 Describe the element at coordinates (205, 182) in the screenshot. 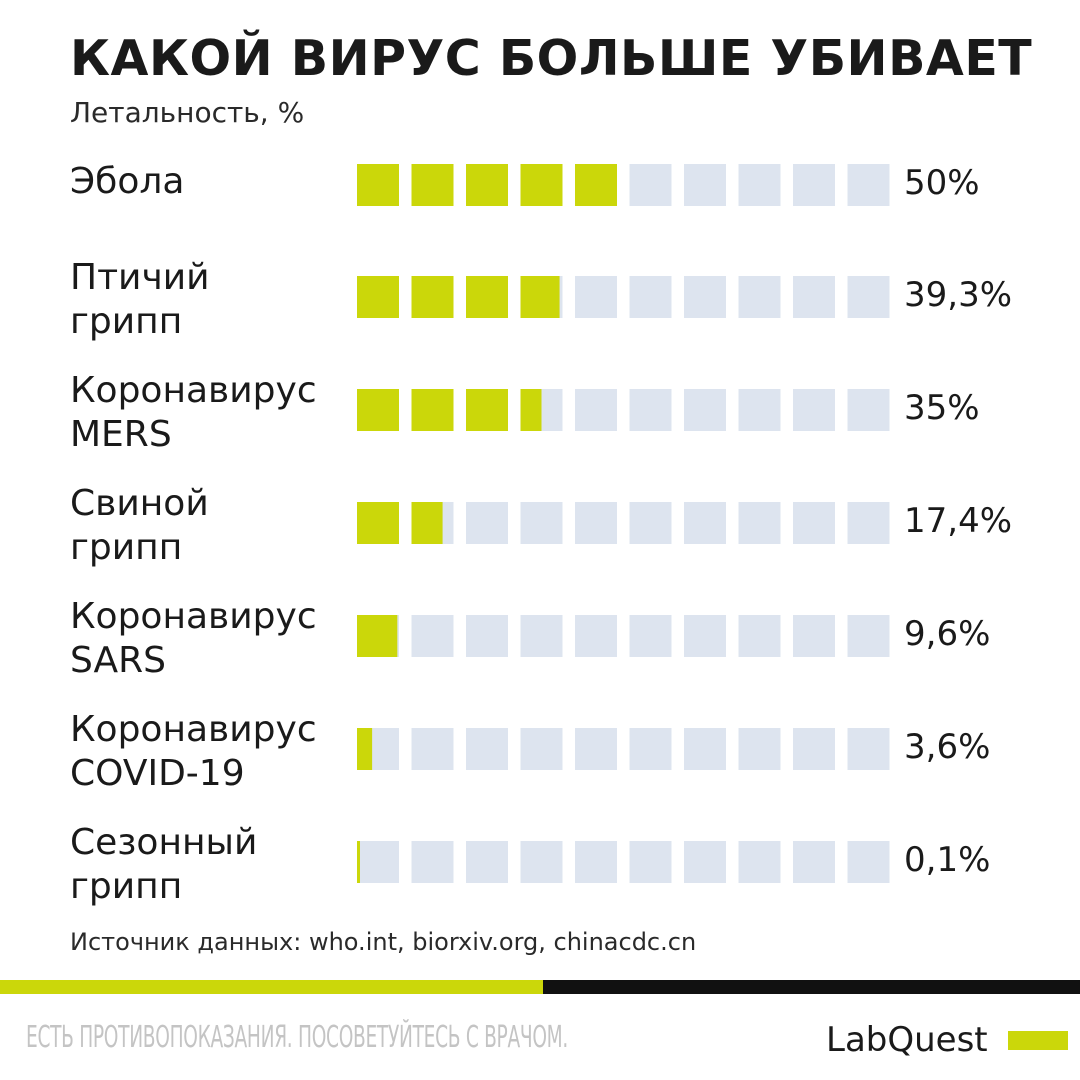

I see `category-label: Эбола` at that location.